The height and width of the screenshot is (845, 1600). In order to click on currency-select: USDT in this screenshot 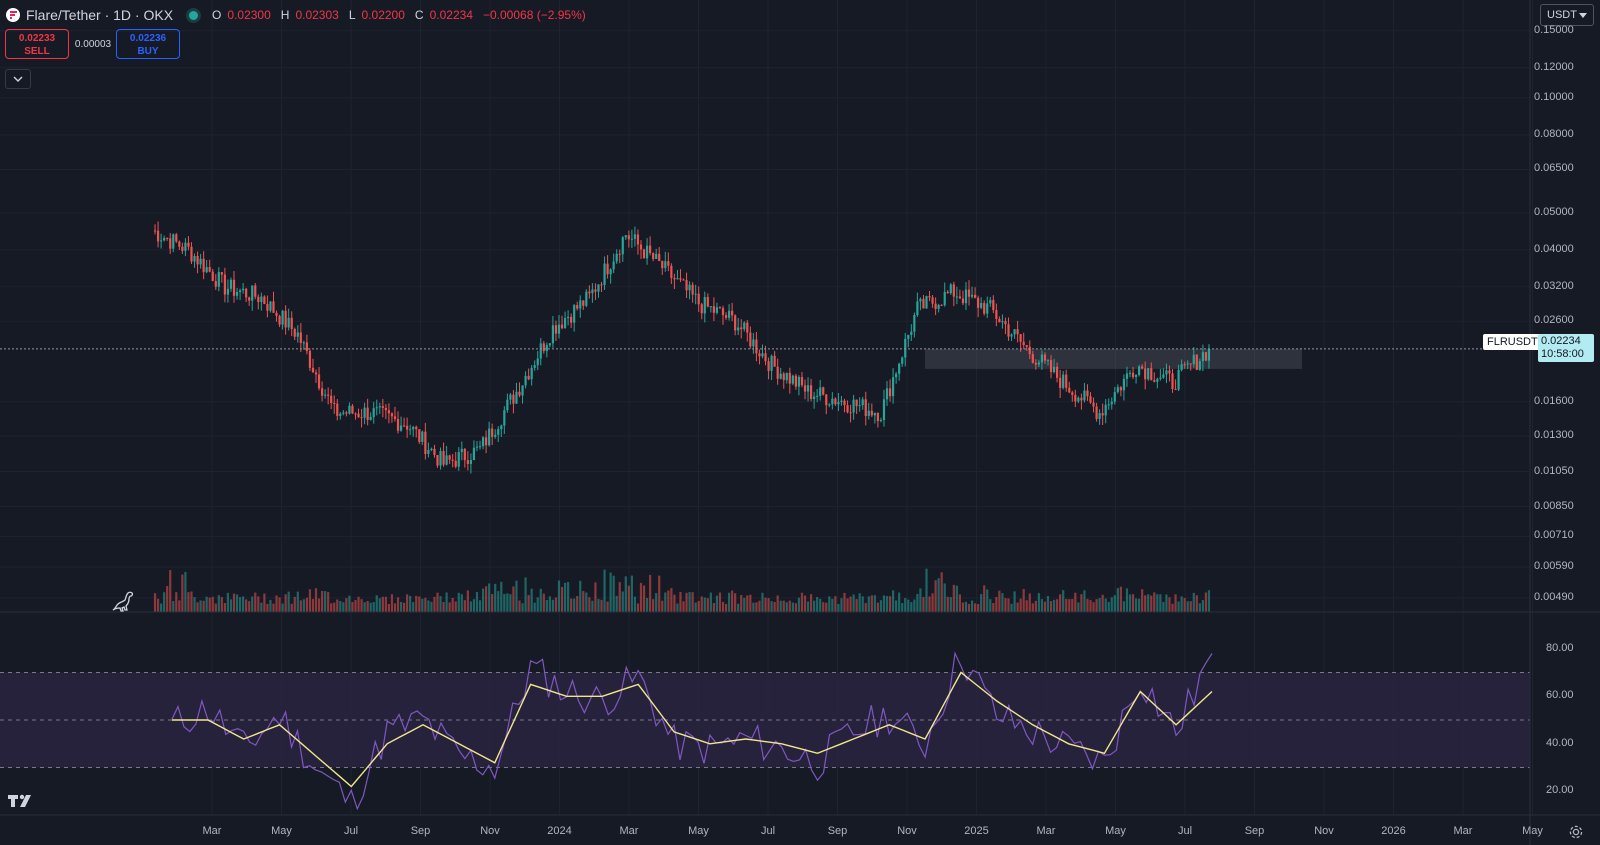, I will do `click(1567, 15)`.